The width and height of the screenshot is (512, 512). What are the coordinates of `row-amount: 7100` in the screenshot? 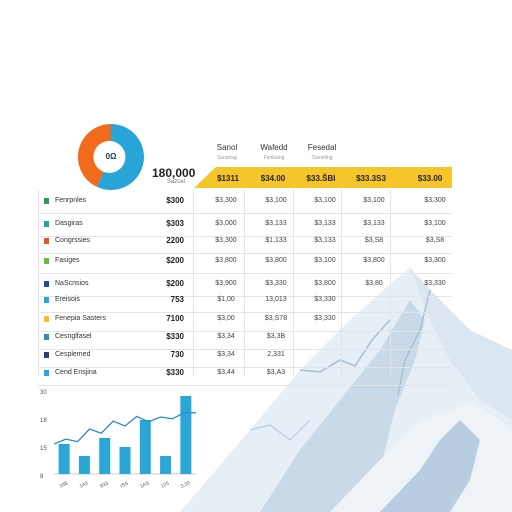 It's located at (175, 318).